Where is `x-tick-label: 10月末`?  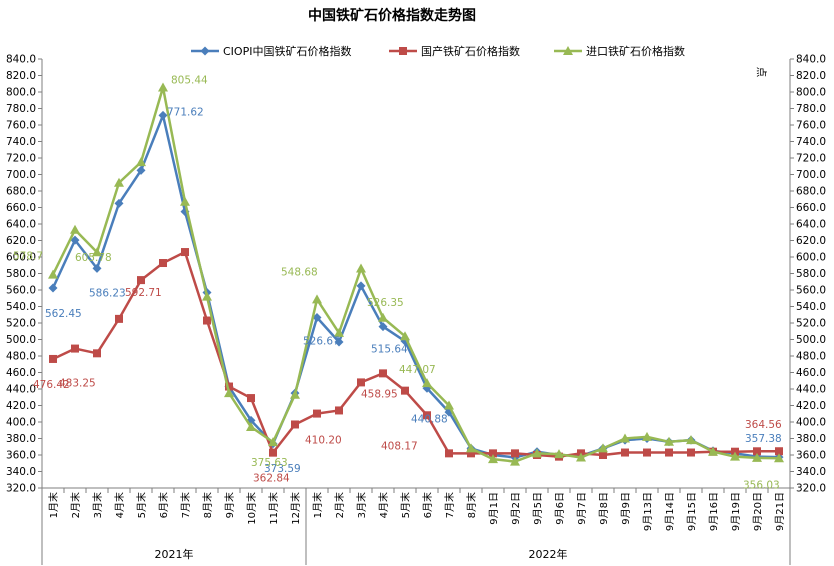 x-tick-label: 10月末 is located at coordinates (251, 508).